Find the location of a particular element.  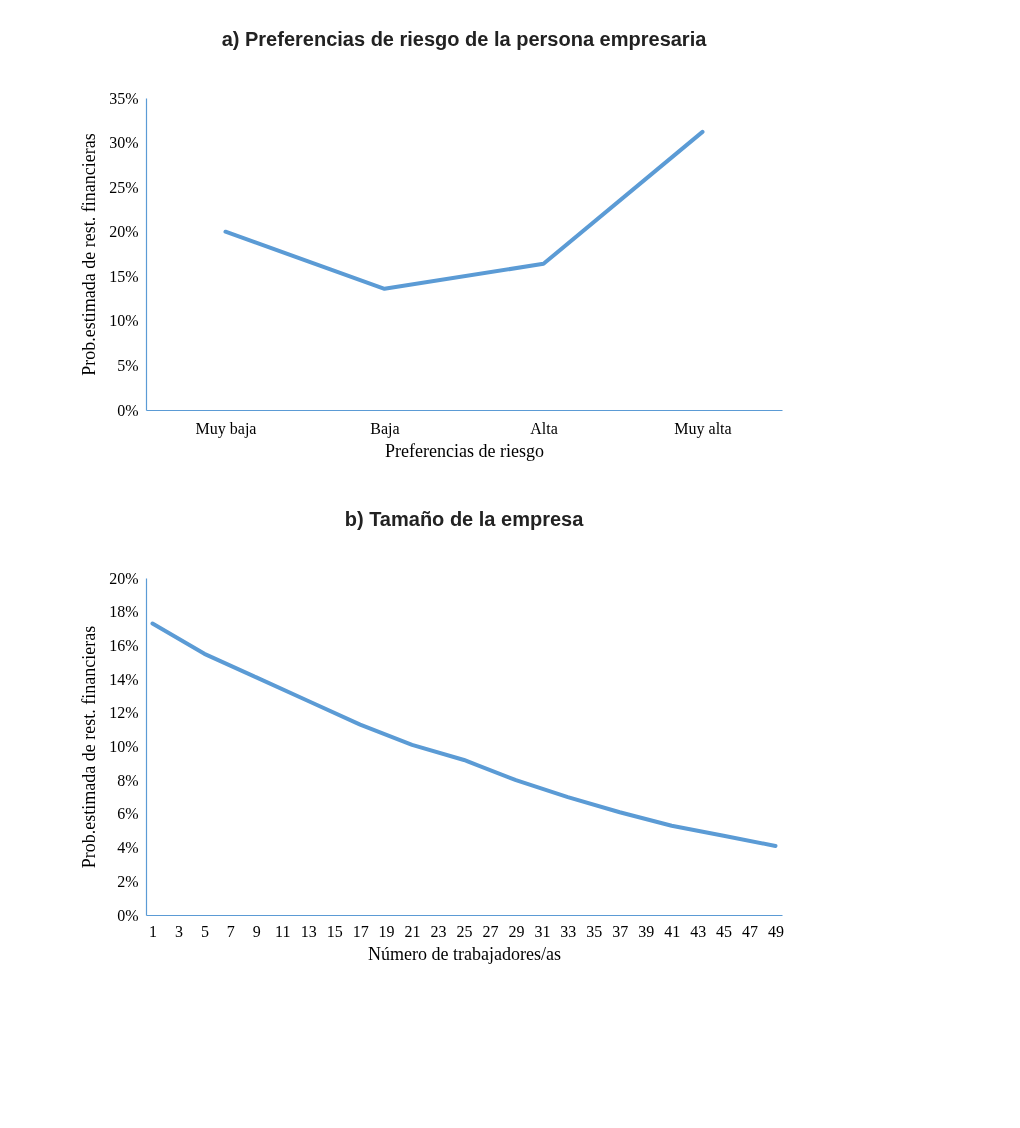

chart-title: b) Tamaño de la empresa is located at coordinates (464, 519).